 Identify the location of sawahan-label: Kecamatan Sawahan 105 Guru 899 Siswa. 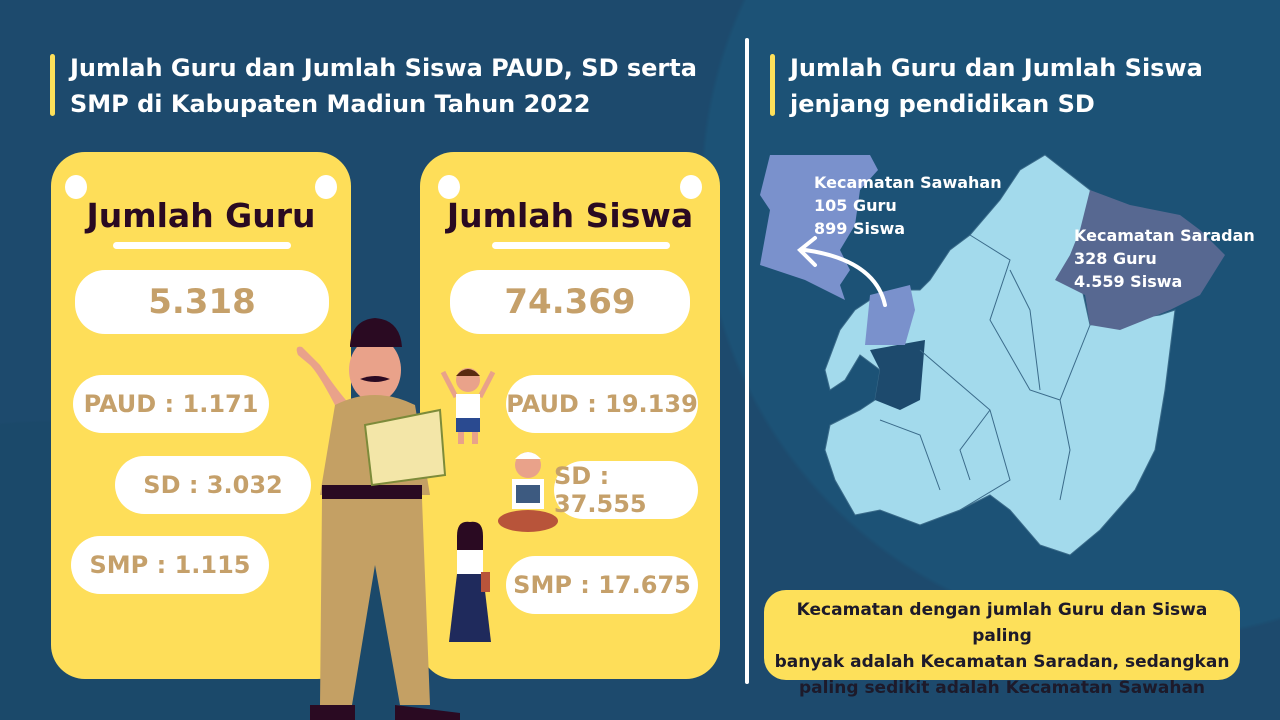
(908, 205).